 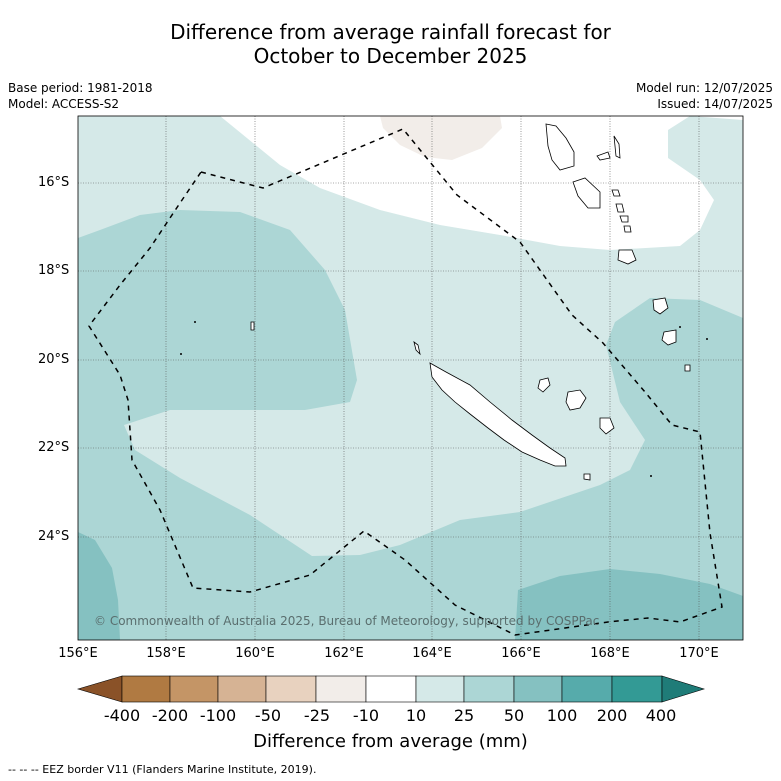 What do you see at coordinates (576, 400) in the screenshot?
I see `loyalty-islands-lifou` at bounding box center [576, 400].